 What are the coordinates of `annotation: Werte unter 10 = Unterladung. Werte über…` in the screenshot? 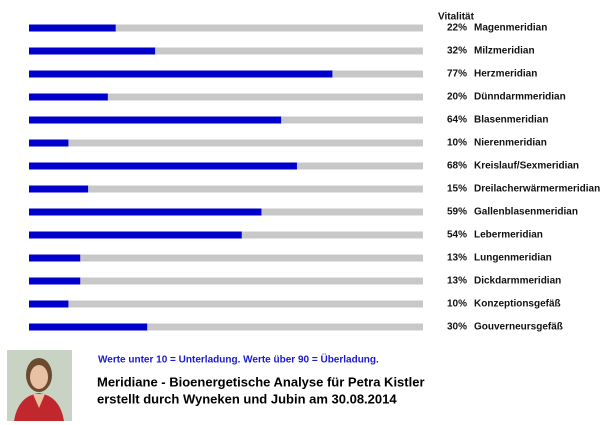 It's located at (238, 359).